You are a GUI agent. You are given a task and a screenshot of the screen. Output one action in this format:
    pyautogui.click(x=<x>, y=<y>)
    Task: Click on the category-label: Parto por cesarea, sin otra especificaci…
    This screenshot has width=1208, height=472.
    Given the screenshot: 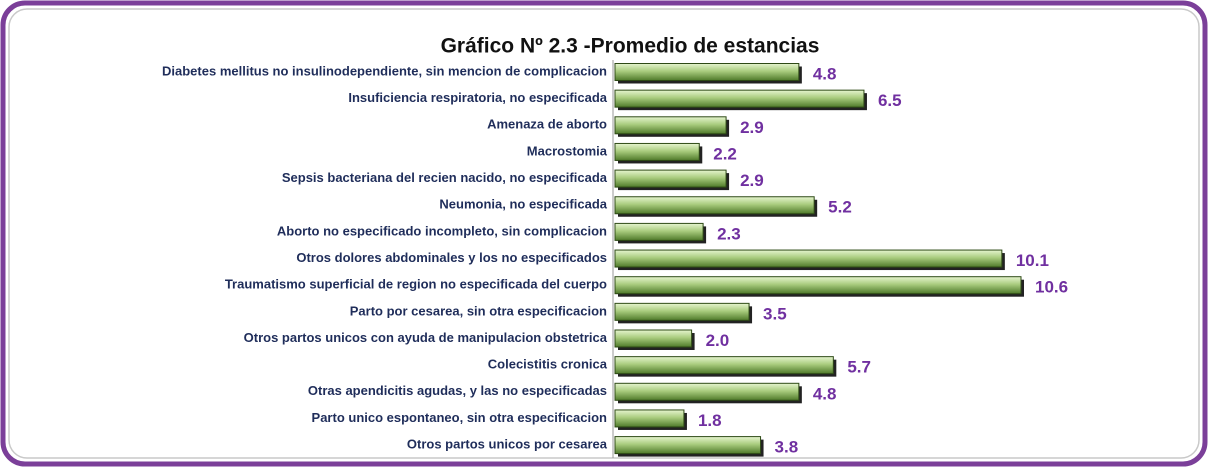 What is the action you would take?
    pyautogui.click(x=478, y=310)
    